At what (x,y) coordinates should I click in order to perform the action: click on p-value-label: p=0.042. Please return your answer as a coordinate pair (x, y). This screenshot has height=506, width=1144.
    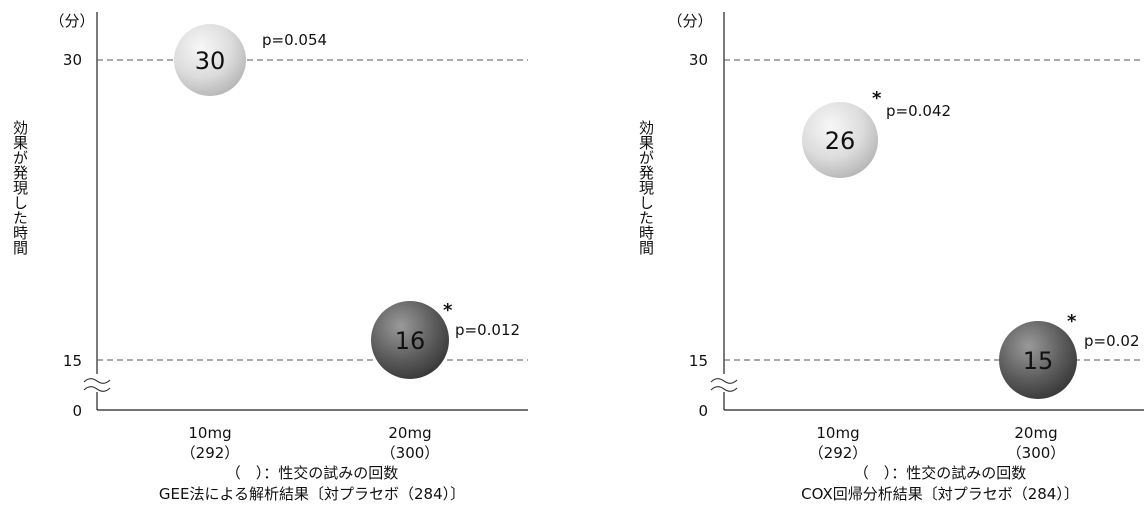
    Looking at the image, I should click on (918, 111).